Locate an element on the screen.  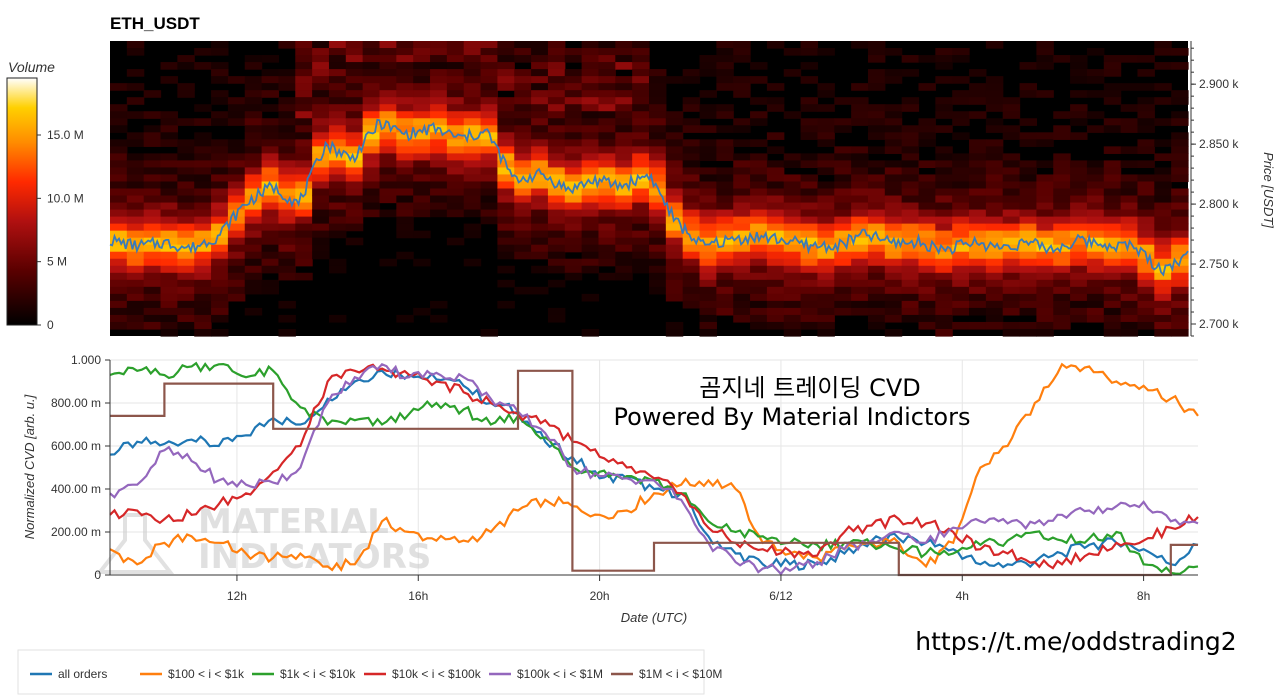
telegram-url: https://t.me/oddstrading2 is located at coordinates (1075, 641).